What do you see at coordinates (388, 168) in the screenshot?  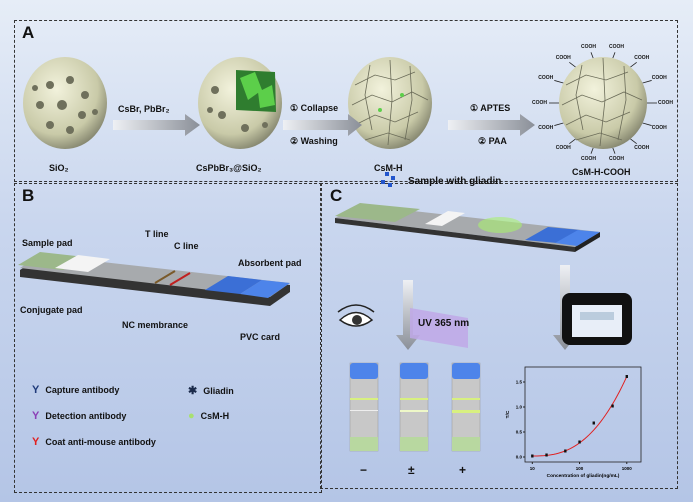 I see `step-label: CsM-H` at bounding box center [388, 168].